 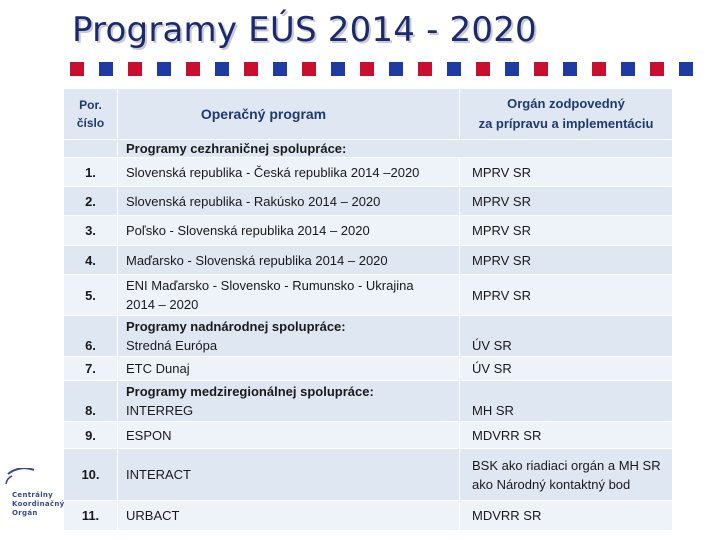 What do you see at coordinates (90, 172) in the screenshot?
I see `row-number: 1.` at bounding box center [90, 172].